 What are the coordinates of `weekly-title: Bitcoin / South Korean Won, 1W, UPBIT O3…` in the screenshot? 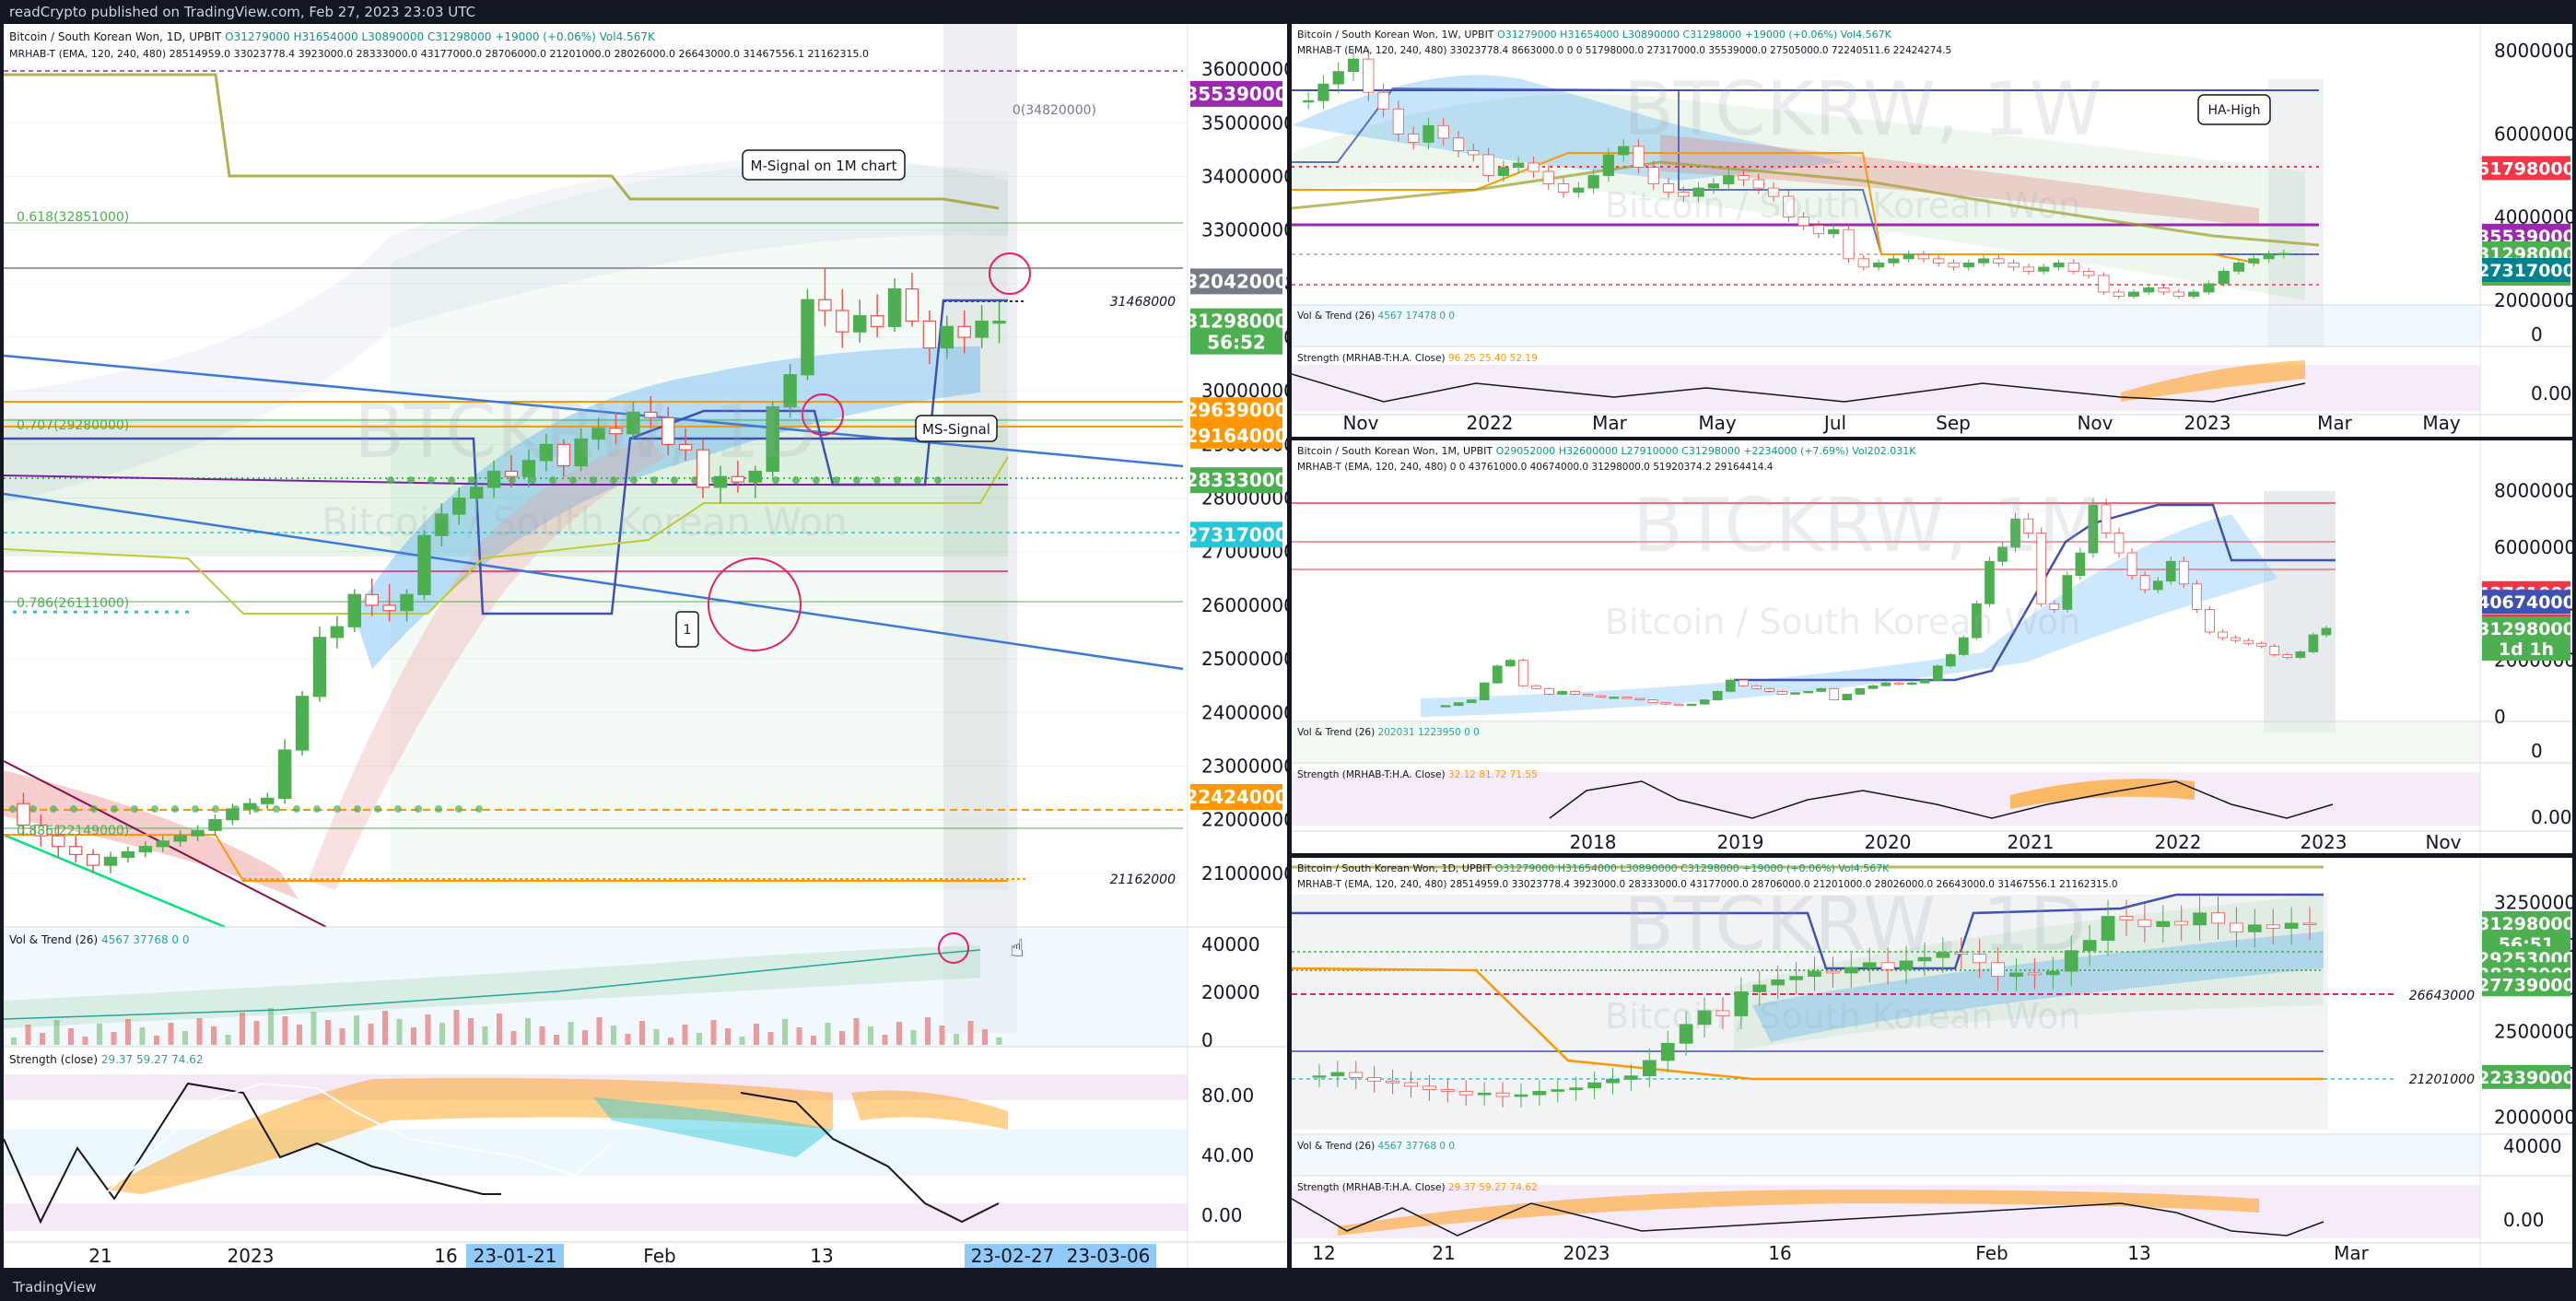 It's located at (1594, 35).